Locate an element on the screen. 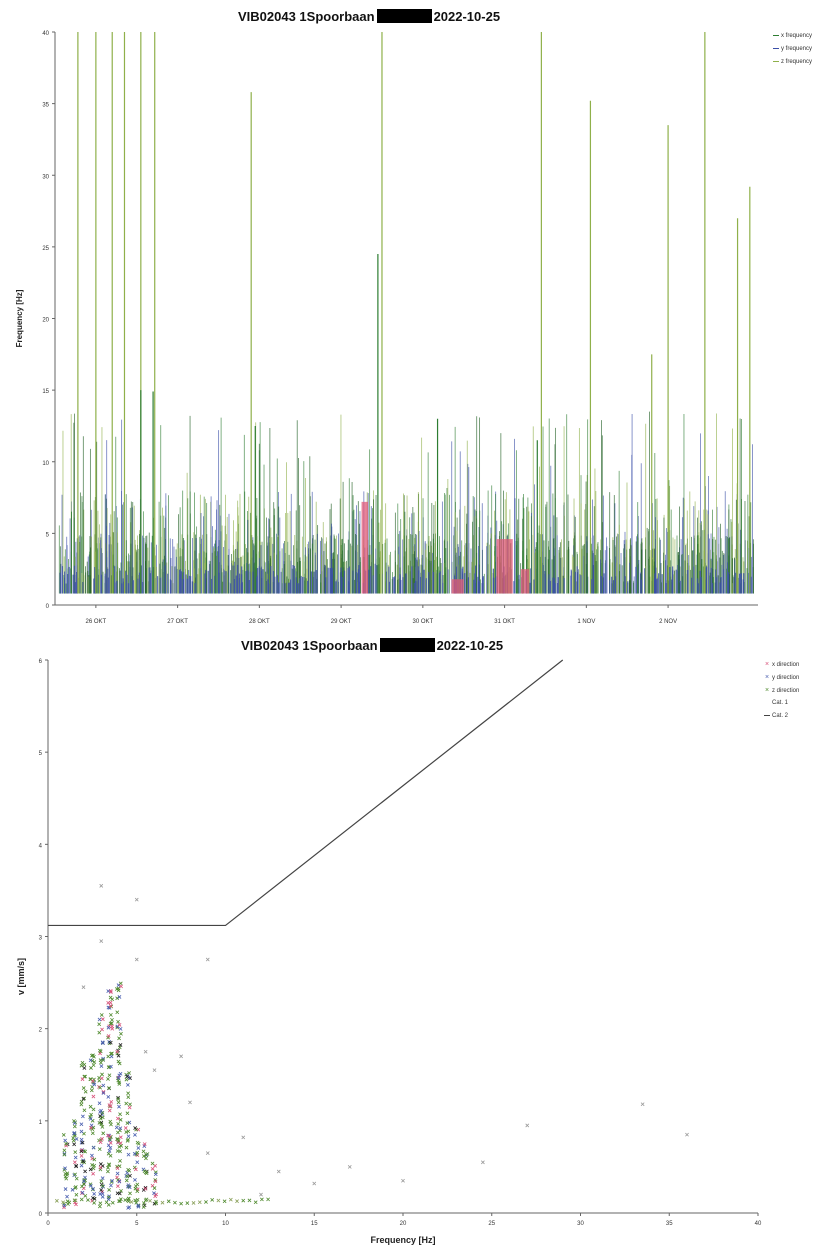  y-tick-label: 0 is located at coordinates (41, 1215).